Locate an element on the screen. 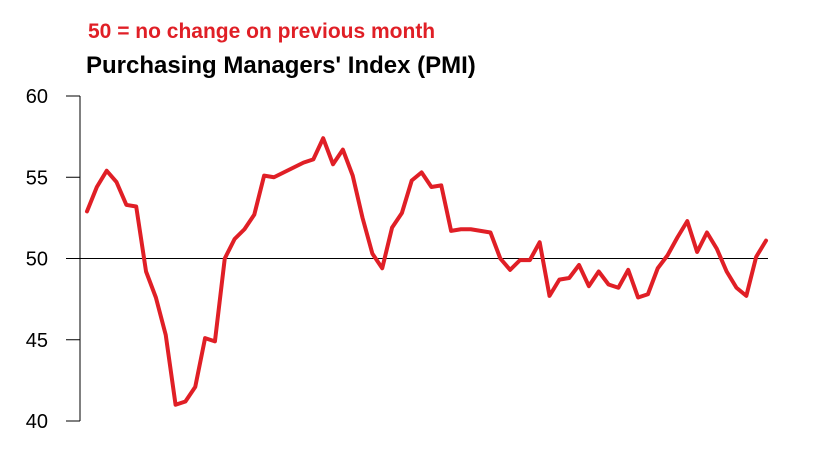 The height and width of the screenshot is (469, 819). y-tick-label: 60 is located at coordinates (37, 97).